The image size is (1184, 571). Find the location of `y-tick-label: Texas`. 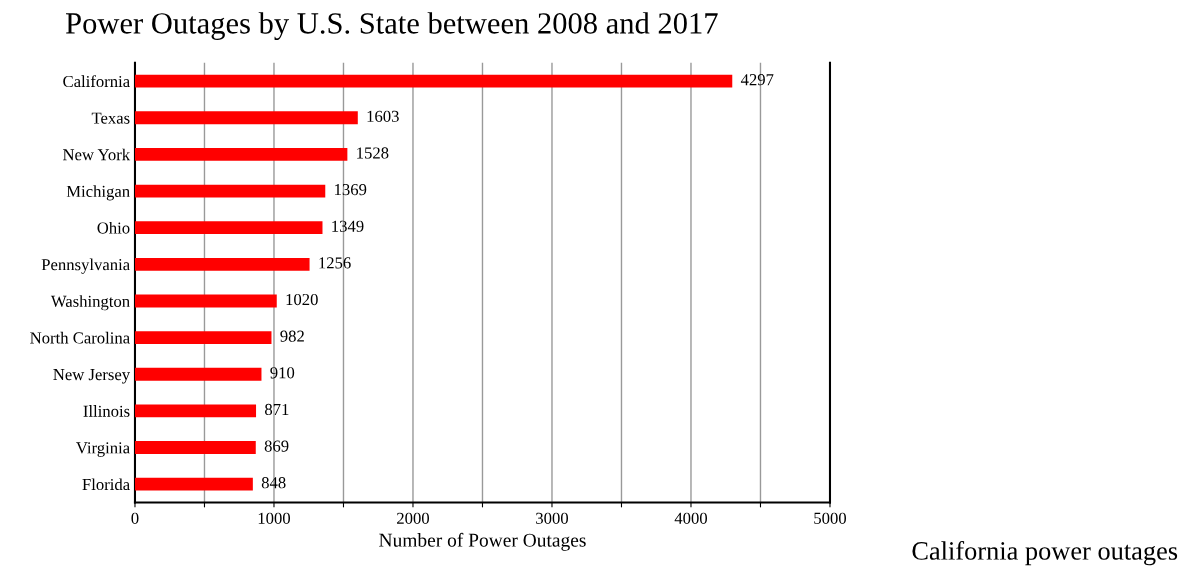

y-tick-label: Texas is located at coordinates (110, 118).